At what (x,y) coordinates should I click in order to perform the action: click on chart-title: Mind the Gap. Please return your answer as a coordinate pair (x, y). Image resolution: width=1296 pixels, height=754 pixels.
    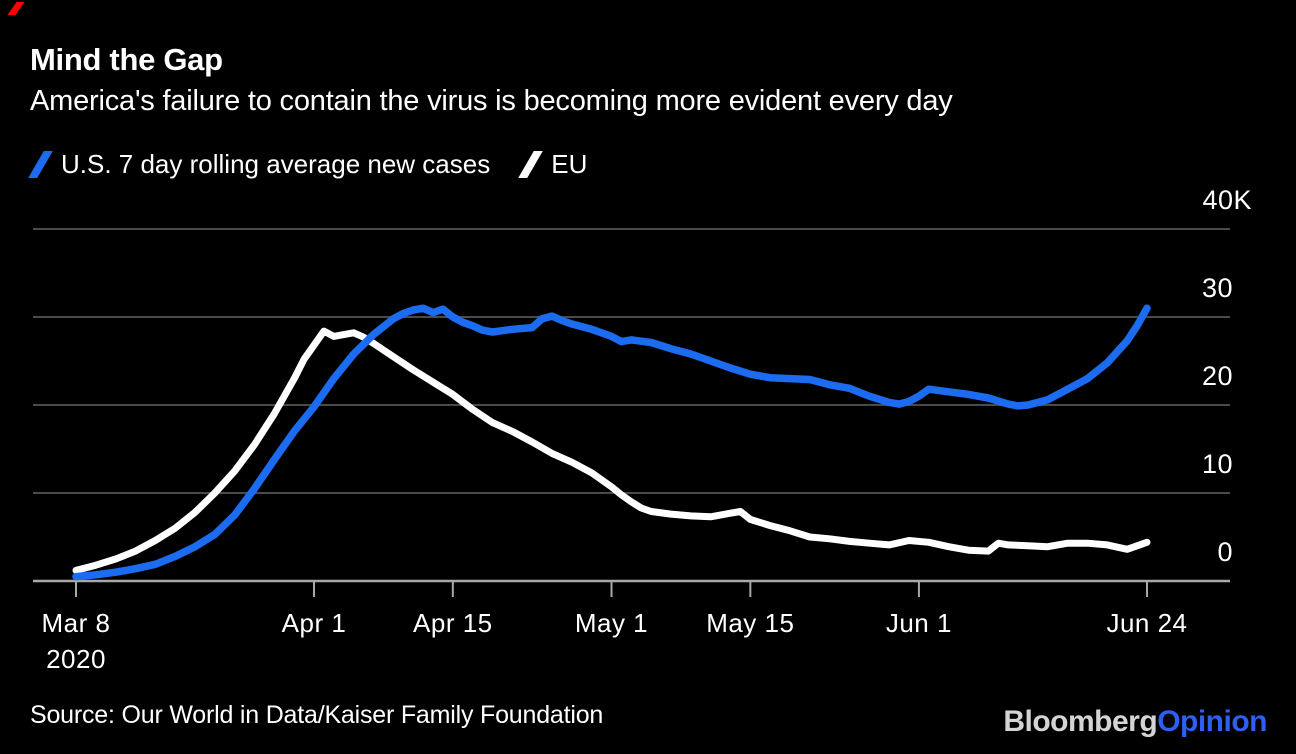
    Looking at the image, I should click on (126, 59).